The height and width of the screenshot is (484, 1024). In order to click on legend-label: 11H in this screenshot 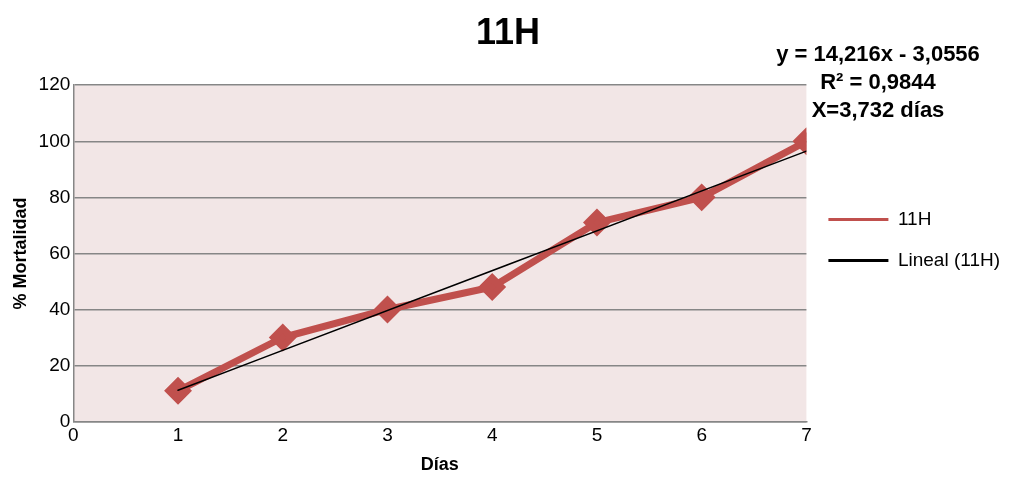, I will do `click(914, 218)`.